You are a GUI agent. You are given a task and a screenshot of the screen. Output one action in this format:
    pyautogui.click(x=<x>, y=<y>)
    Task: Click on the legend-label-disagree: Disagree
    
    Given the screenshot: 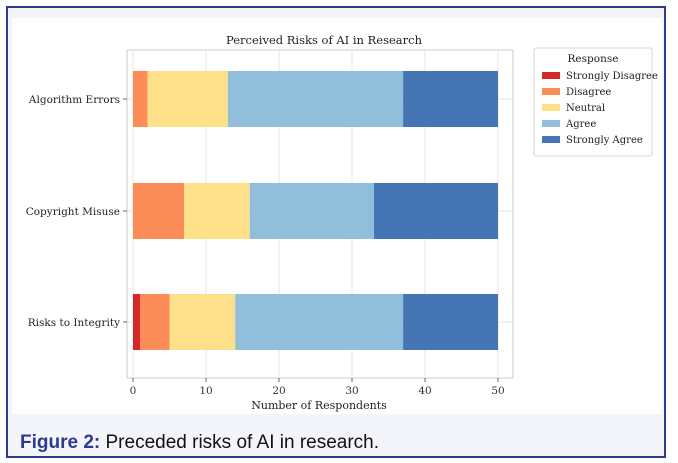 What is the action you would take?
    pyautogui.click(x=588, y=92)
    